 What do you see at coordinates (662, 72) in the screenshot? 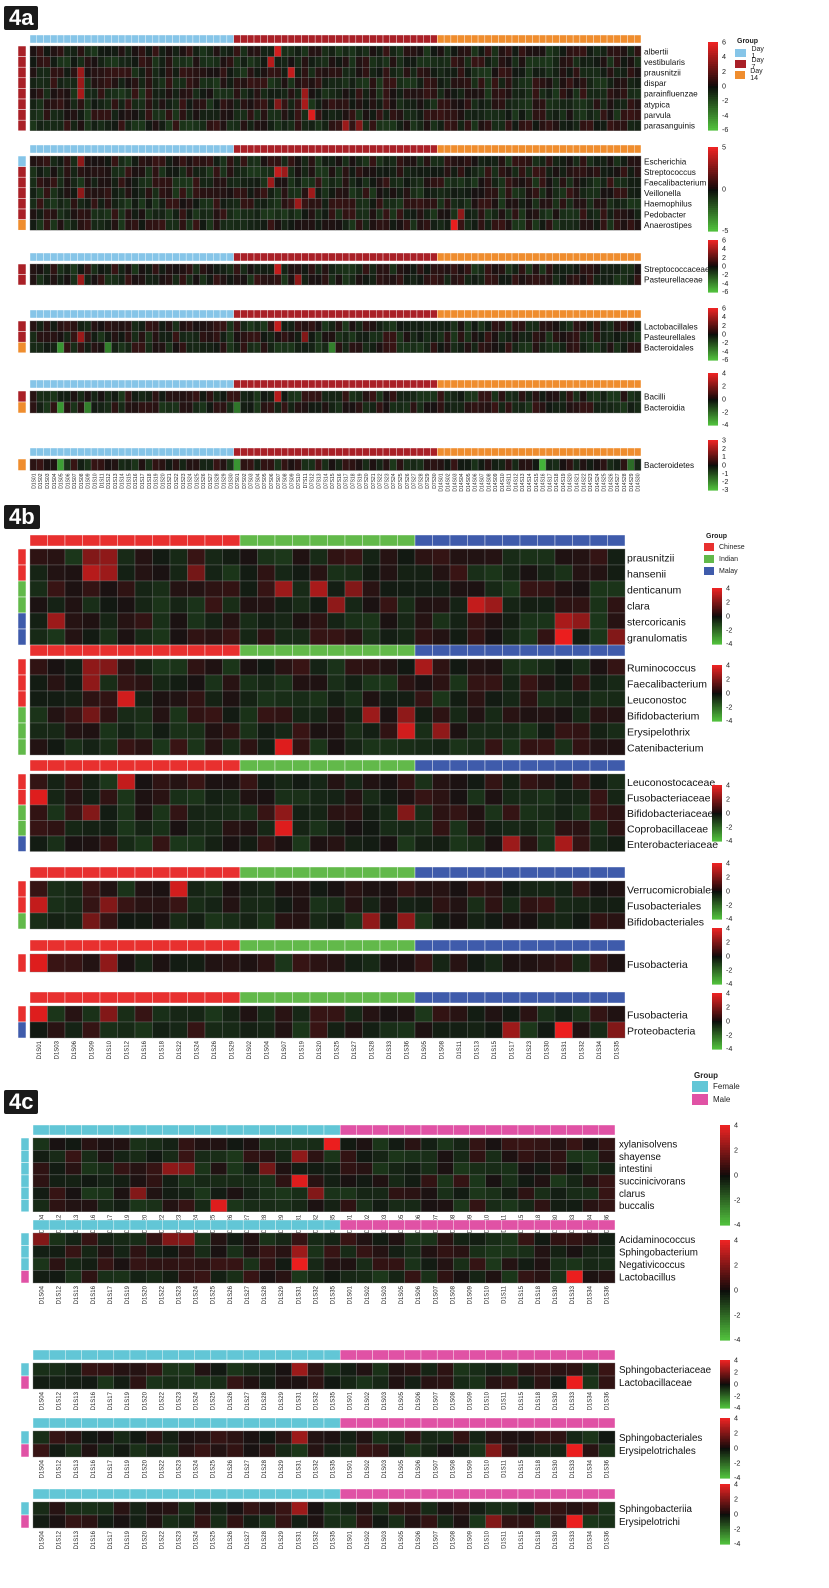
I see `row-label: prausnitzii` at bounding box center [662, 72].